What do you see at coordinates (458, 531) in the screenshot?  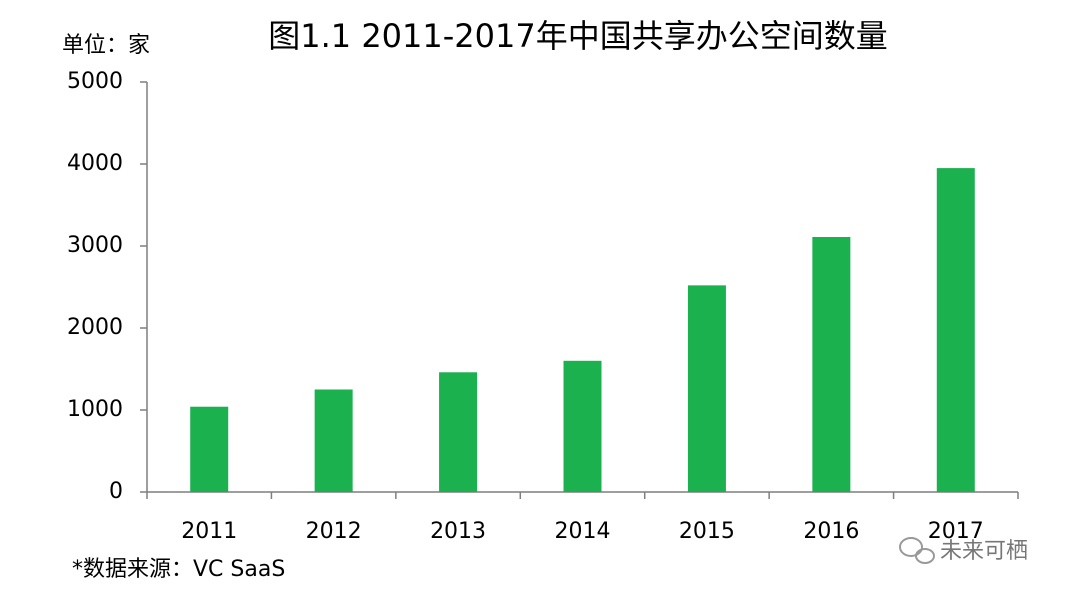 I see `x-tick-label: 2013` at bounding box center [458, 531].